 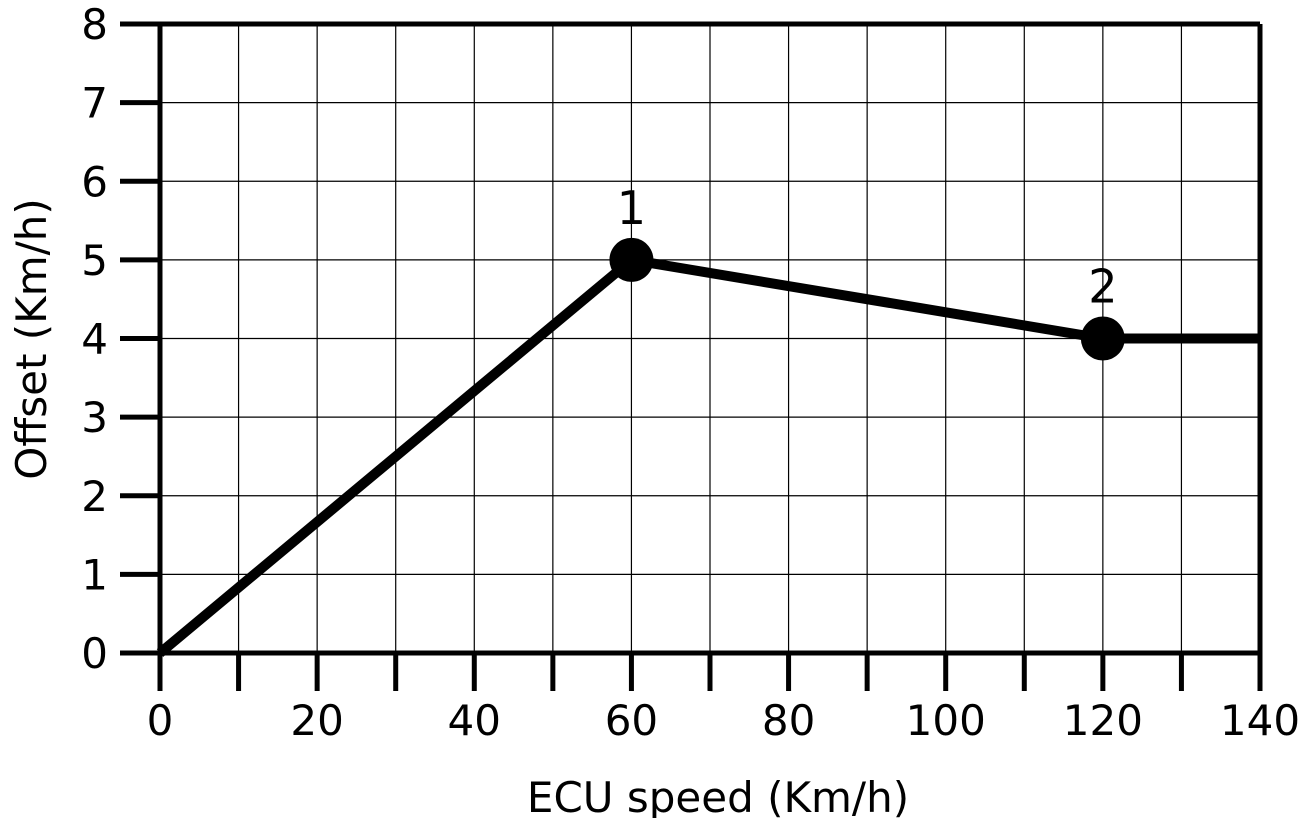 What do you see at coordinates (94, 24) in the screenshot?
I see `y-tick-label: 8` at bounding box center [94, 24].